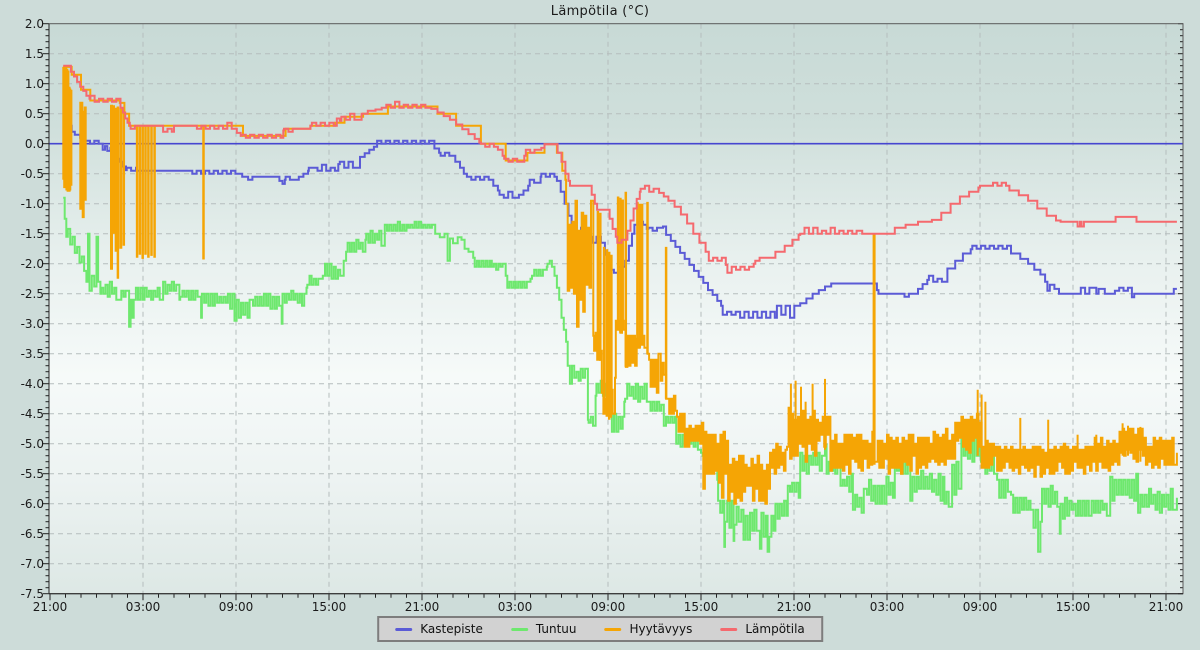 Image resolution: width=1200 pixels, height=650 pixels. I want to click on svg-text: -0.5, so click(32, 174).